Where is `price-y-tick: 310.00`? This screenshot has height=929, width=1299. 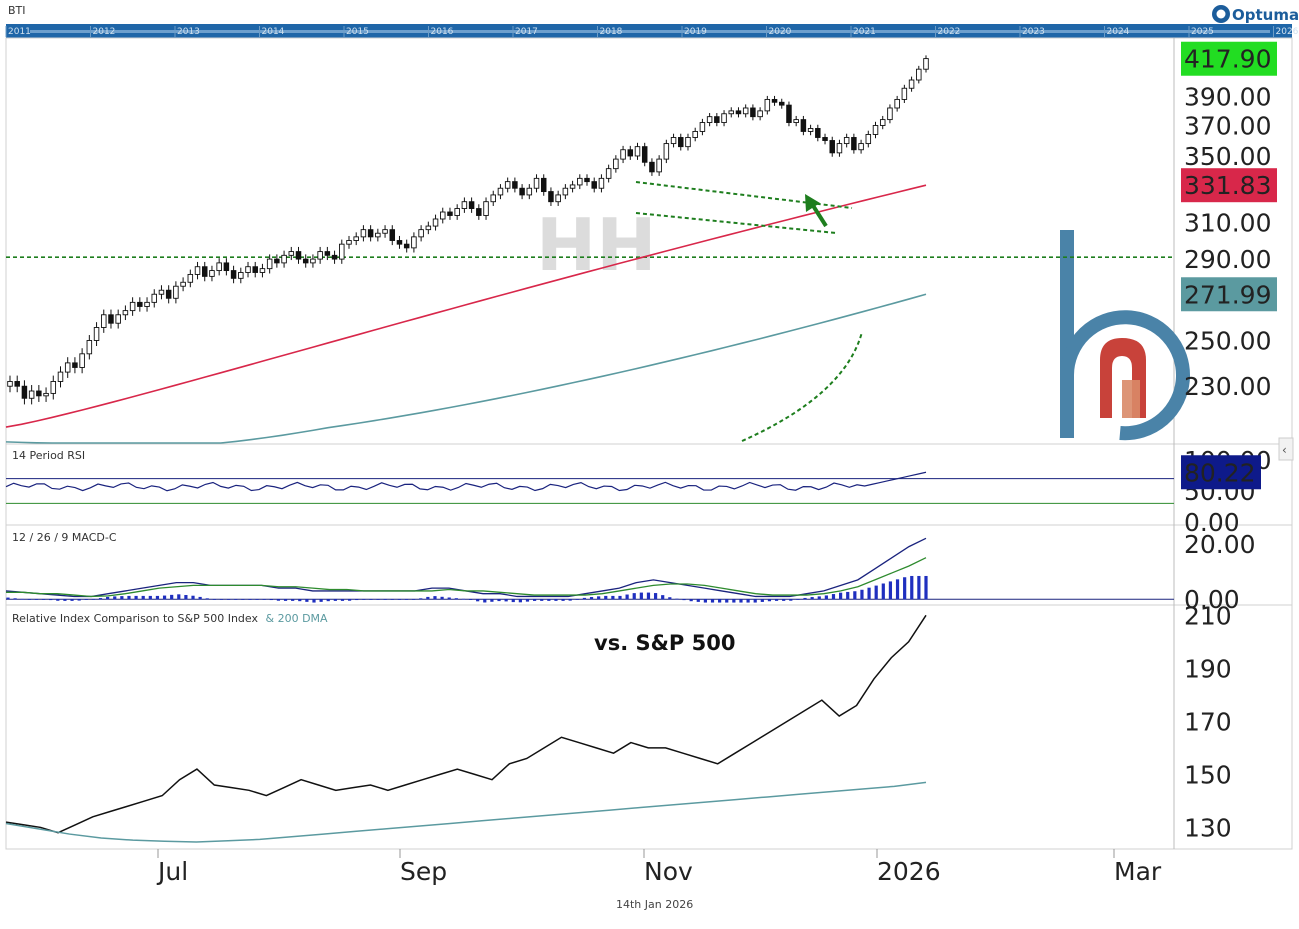
price-y-tick: 310.00 is located at coordinates (1227, 223).